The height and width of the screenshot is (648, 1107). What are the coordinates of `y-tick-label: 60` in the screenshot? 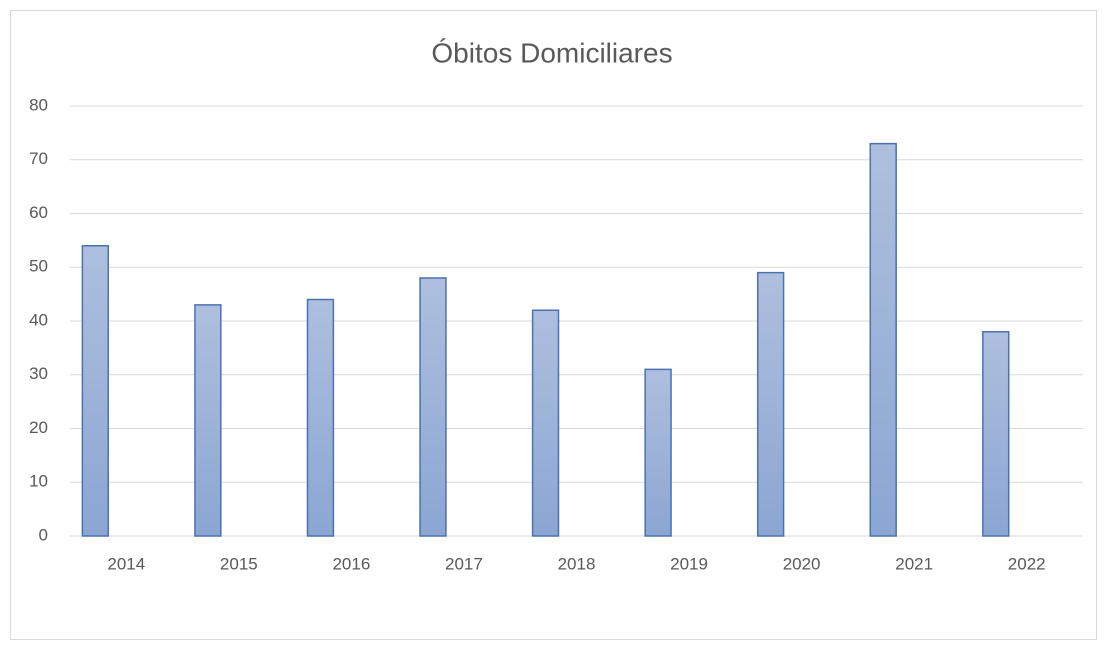 It's located at (38, 212).